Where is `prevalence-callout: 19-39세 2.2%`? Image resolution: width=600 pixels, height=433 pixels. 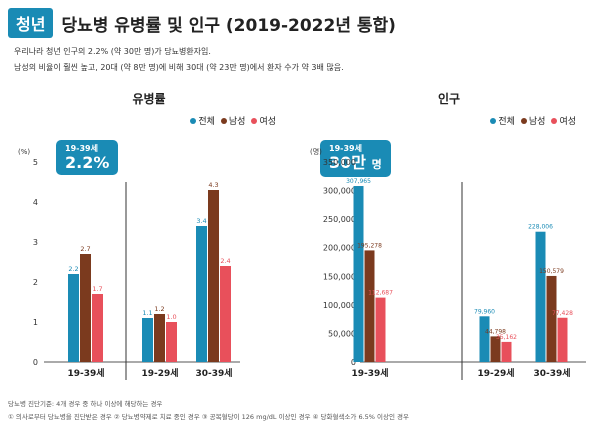 prevalence-callout: 19-39세 2.2% is located at coordinates (87, 157).